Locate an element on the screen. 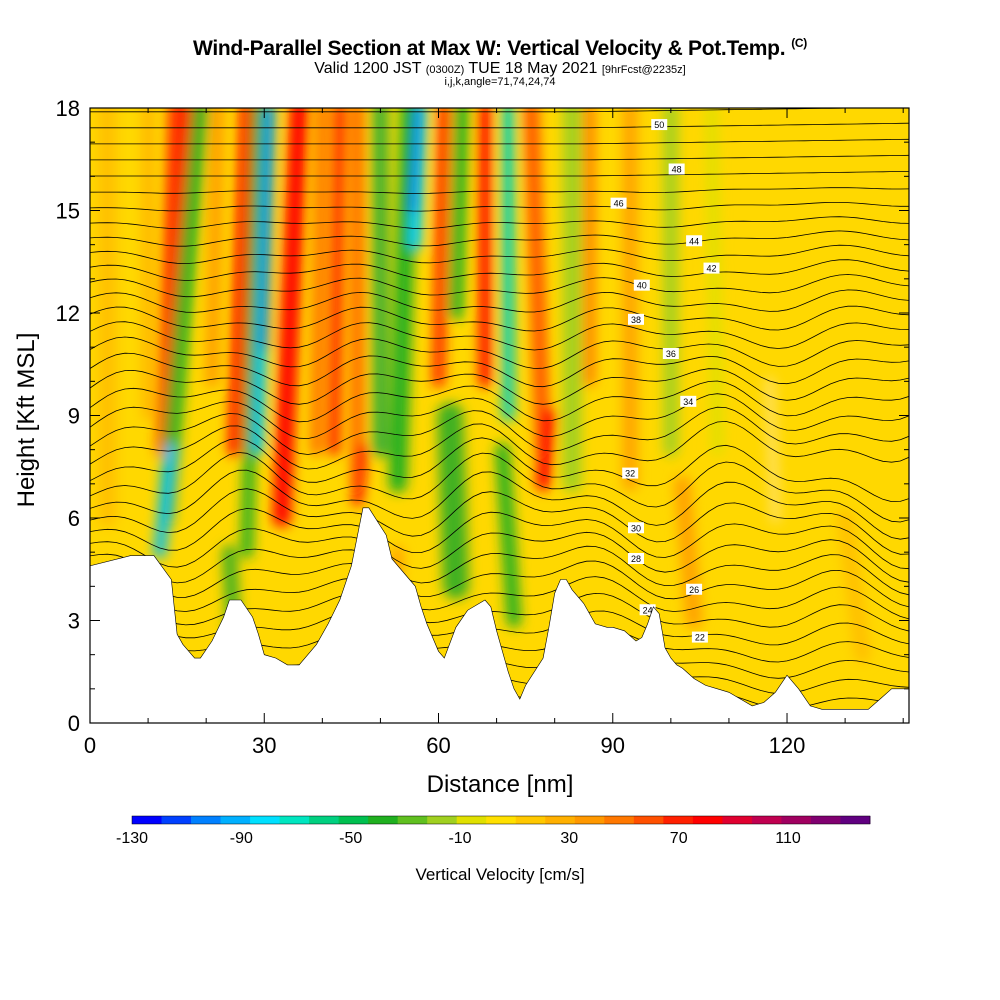  y-axis-title: Height [Kft MSL] is located at coordinates (26, 420).